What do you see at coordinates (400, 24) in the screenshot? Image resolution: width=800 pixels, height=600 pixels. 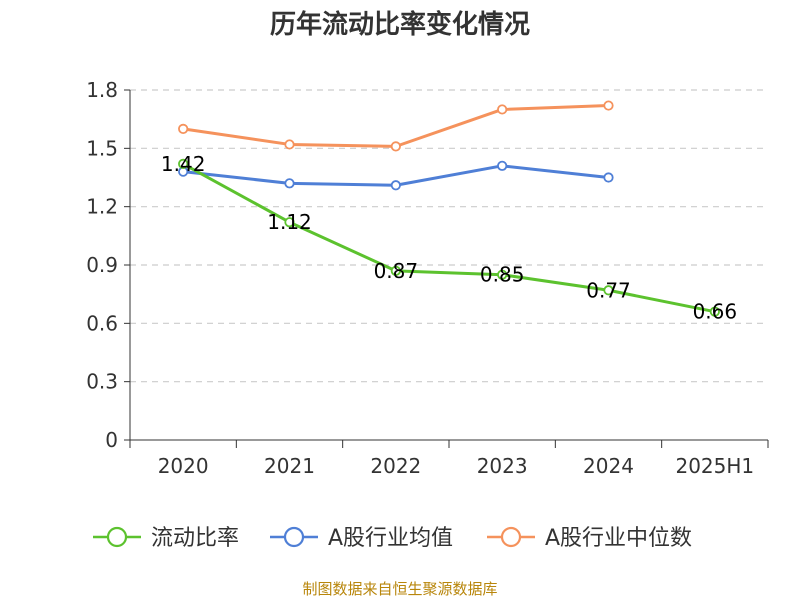 I see `chart-title: 历年流动比率变化情况` at bounding box center [400, 24].